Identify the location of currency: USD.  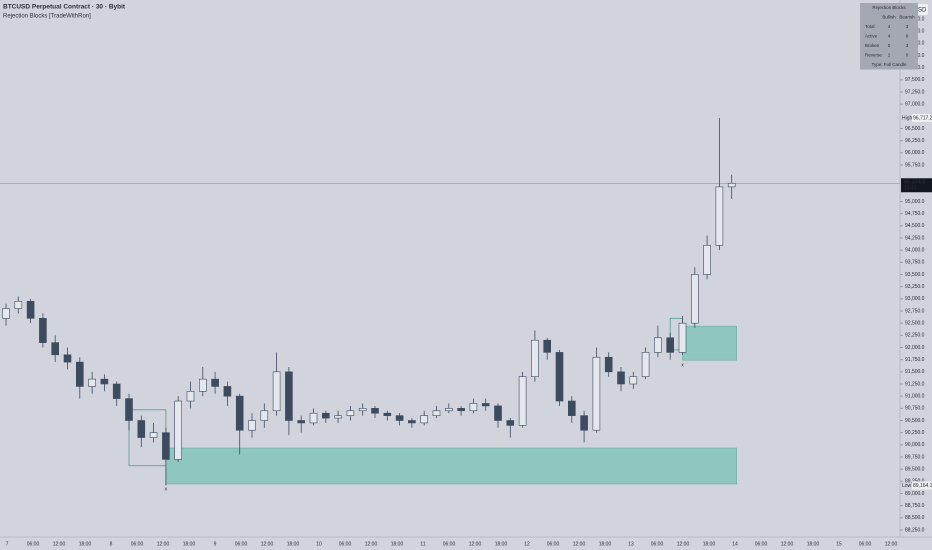
(920, 11).